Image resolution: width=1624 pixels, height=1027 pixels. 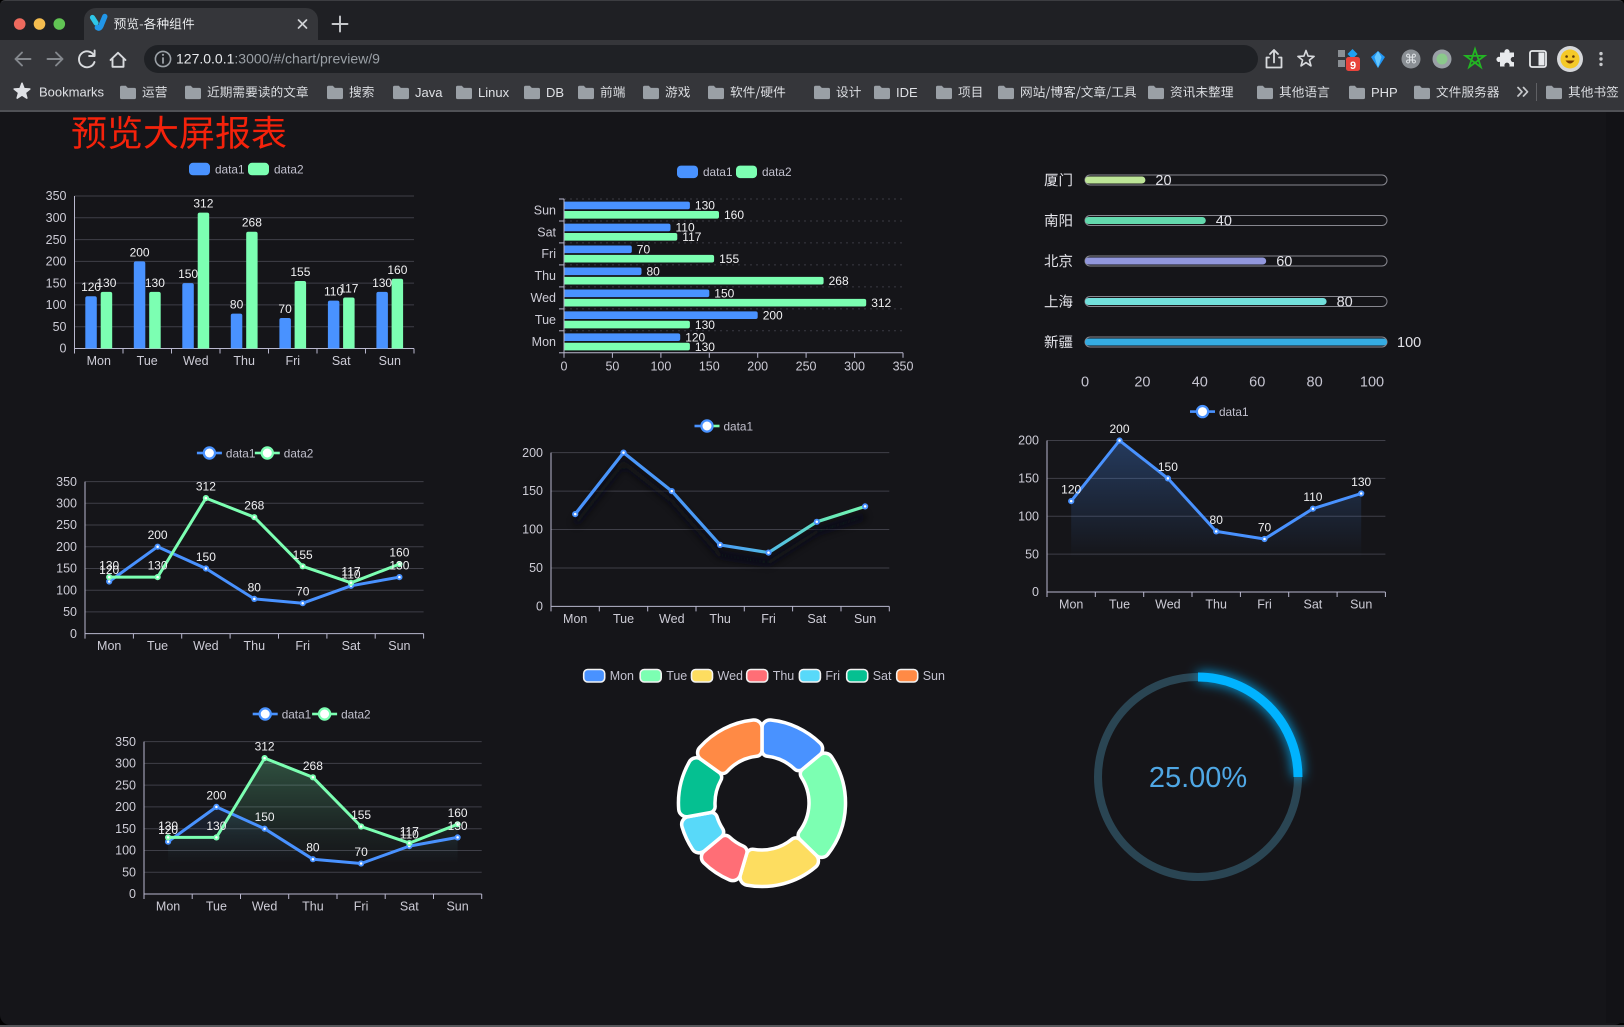 I want to click on svg-text: 250, so click(x=56, y=240).